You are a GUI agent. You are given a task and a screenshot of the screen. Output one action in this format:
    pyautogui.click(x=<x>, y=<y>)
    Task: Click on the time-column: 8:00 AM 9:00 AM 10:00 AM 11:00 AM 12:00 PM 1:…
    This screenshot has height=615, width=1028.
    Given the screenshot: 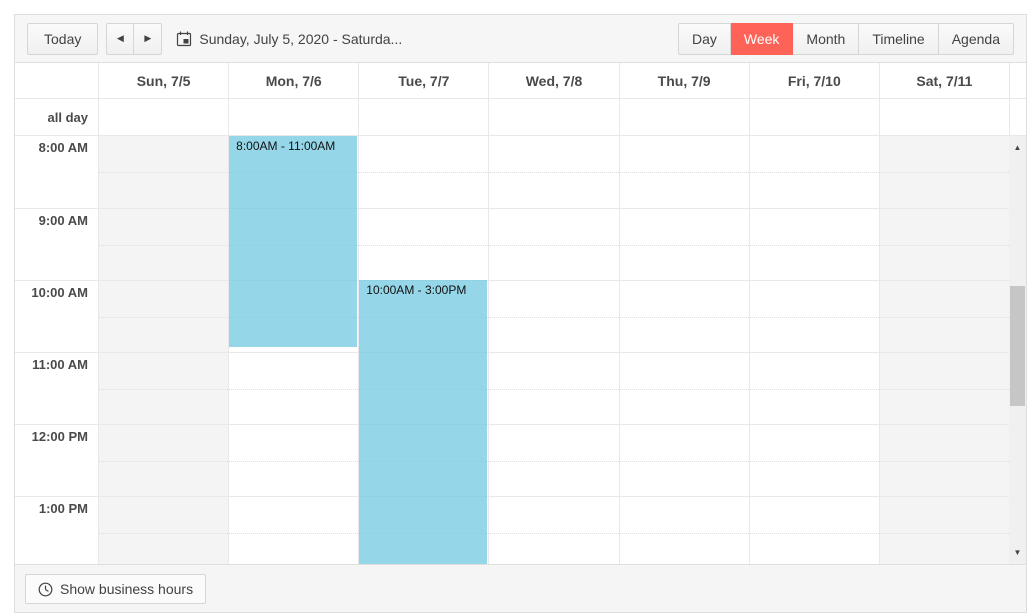 What is the action you would take?
    pyautogui.click(x=56, y=350)
    